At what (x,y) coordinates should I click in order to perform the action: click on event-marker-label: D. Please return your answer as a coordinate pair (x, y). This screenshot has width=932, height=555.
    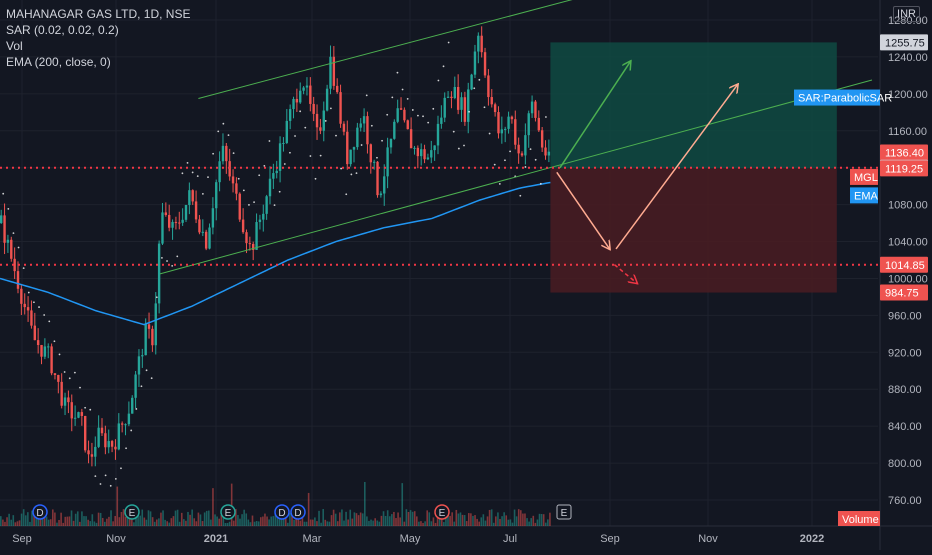
    Looking at the image, I should click on (297, 513).